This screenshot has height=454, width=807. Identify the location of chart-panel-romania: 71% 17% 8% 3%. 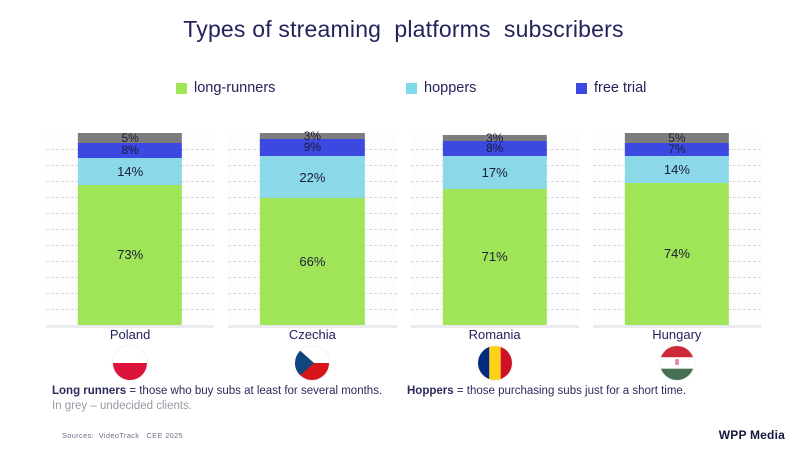
(494, 229).